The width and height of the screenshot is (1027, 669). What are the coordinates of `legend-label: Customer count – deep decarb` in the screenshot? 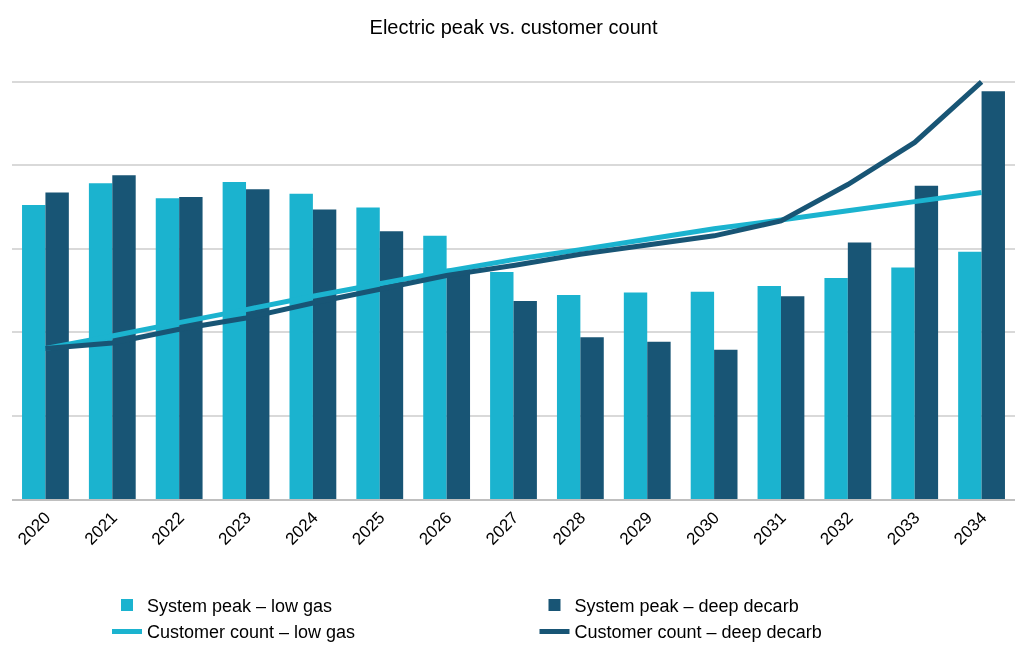 It's located at (698, 632).